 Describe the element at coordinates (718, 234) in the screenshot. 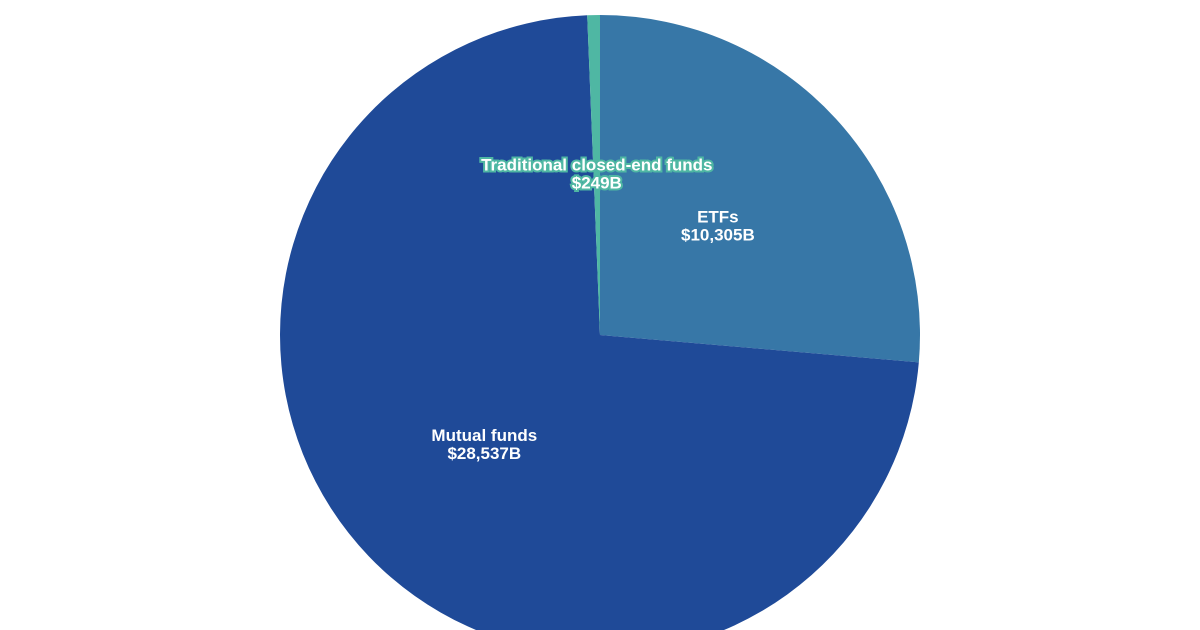

I see `slice-value-label: $10,305B` at that location.